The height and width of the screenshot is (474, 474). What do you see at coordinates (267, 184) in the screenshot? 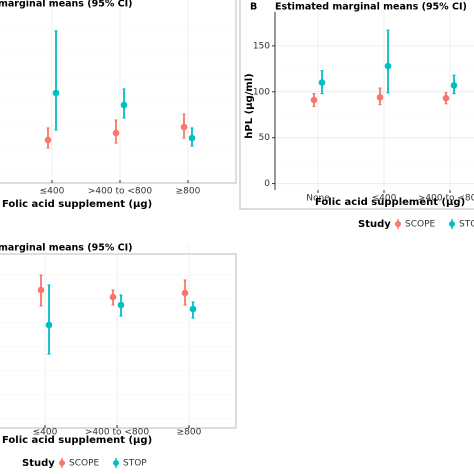
I see `y-tick-label: 0` at bounding box center [267, 184].